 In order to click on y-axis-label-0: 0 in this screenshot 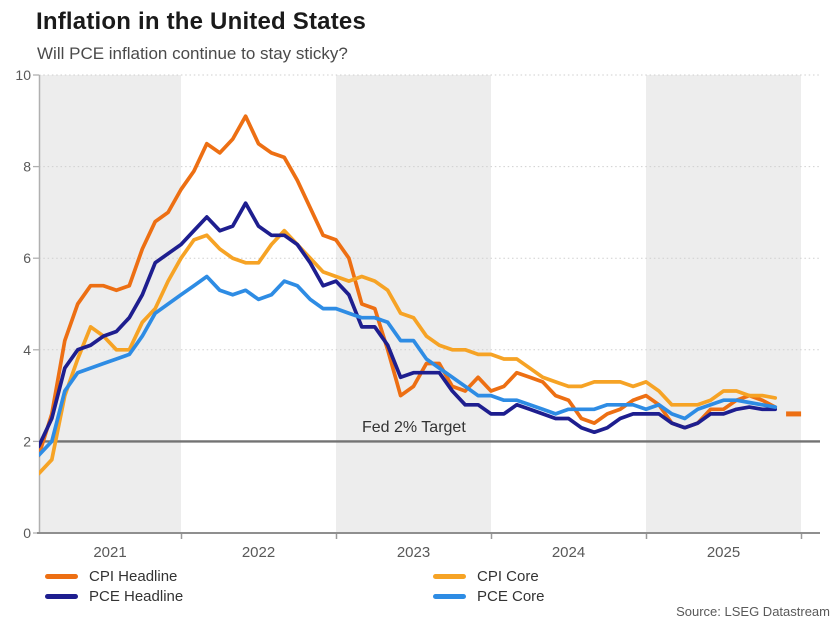, I will do `click(27, 533)`.